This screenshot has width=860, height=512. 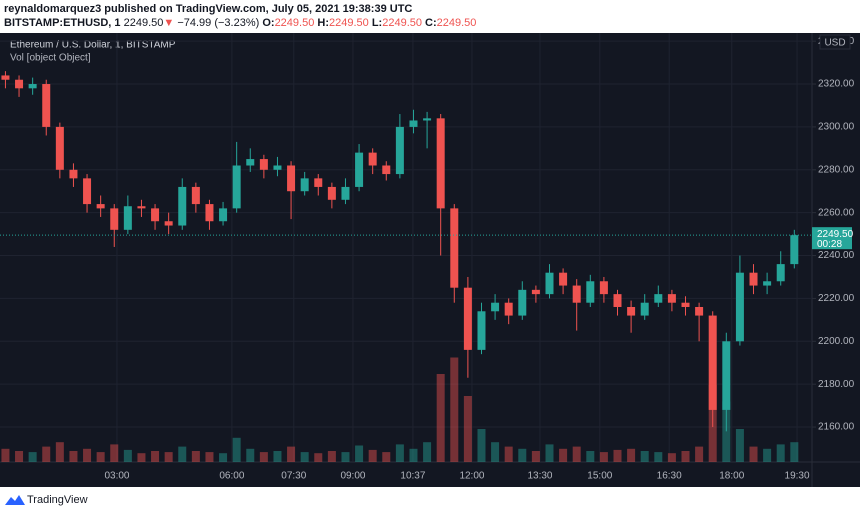 I want to click on currency-box, so click(x=835, y=42).